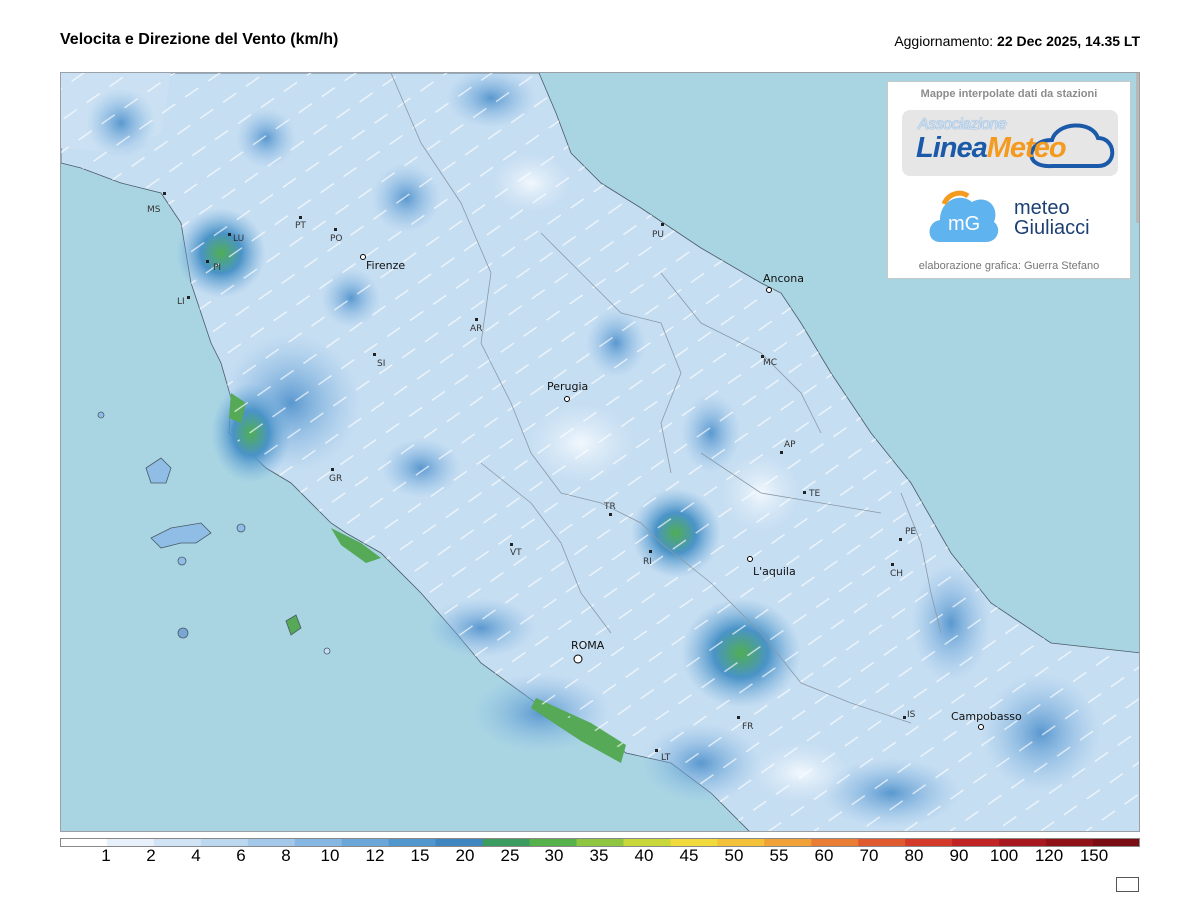  What do you see at coordinates (385, 265) in the screenshot?
I see `city-label-firenze: Firenze` at bounding box center [385, 265].